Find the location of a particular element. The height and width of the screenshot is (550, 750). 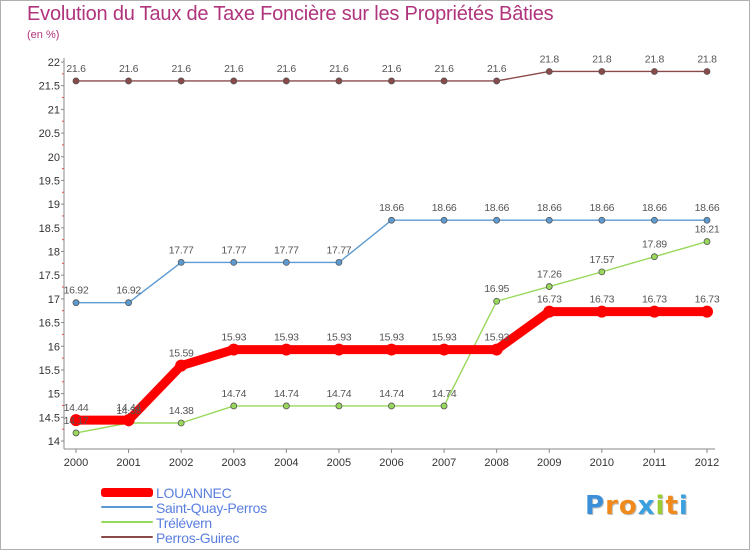

y-tick-label: 15.5 is located at coordinates (49, 371).